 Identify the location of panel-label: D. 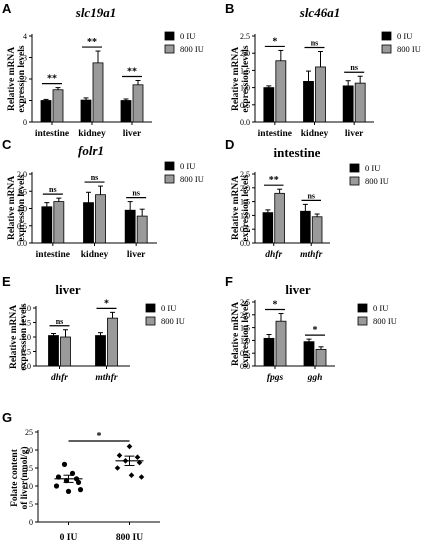
(229, 144).